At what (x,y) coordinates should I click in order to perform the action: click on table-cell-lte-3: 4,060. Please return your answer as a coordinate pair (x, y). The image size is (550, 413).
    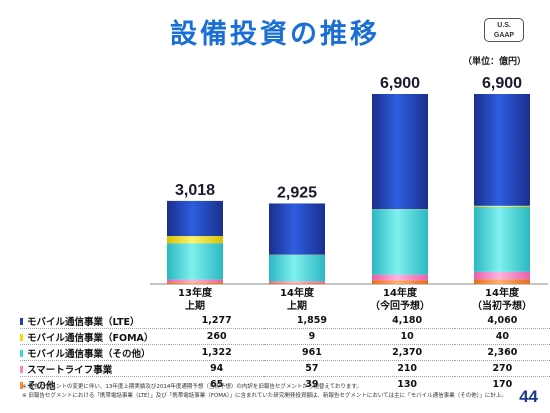
    Looking at the image, I should click on (502, 320).